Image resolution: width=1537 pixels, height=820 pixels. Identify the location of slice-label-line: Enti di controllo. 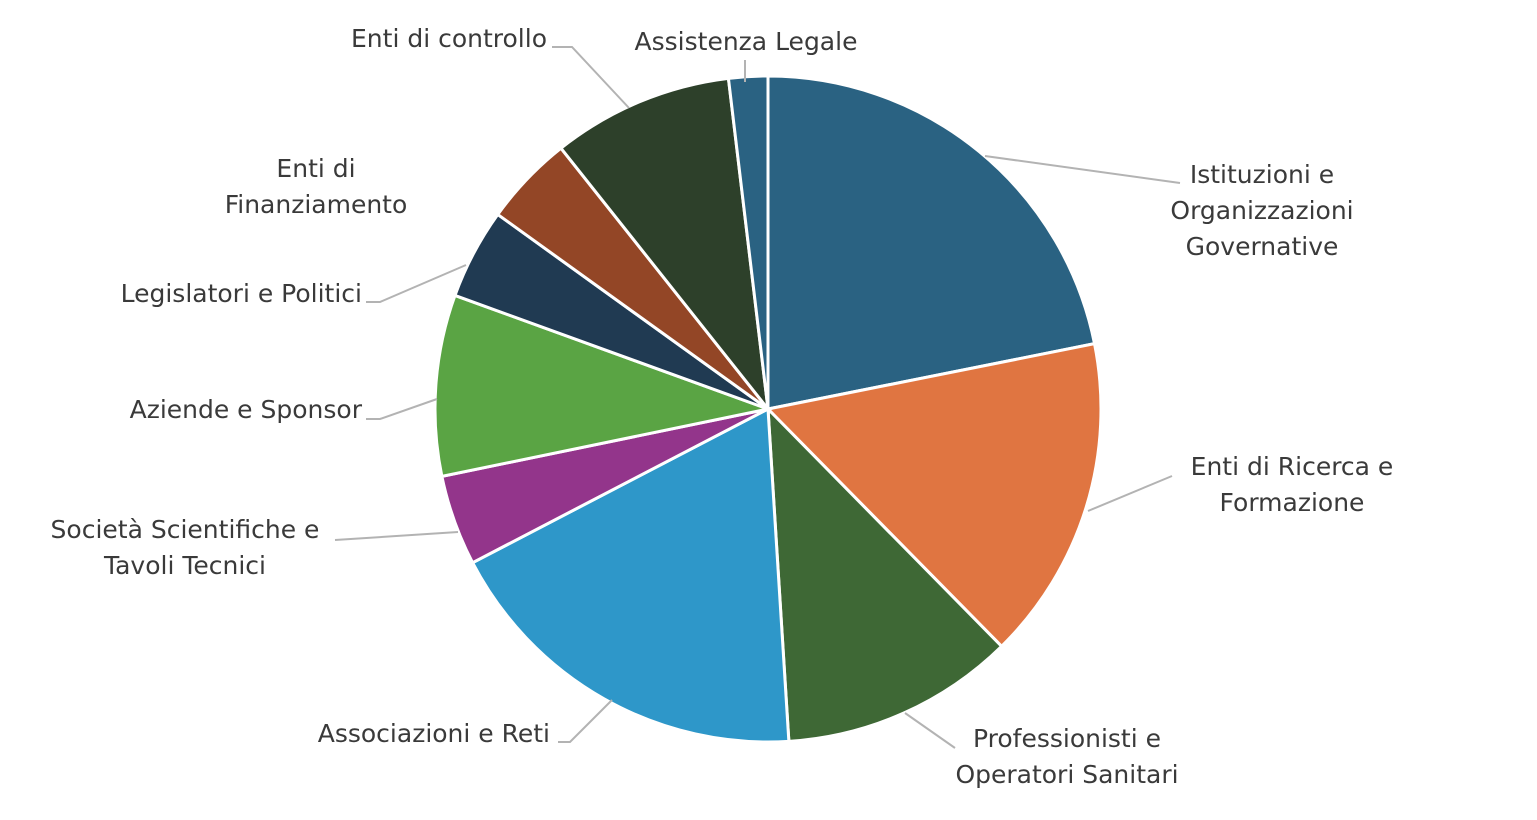
(449, 38).